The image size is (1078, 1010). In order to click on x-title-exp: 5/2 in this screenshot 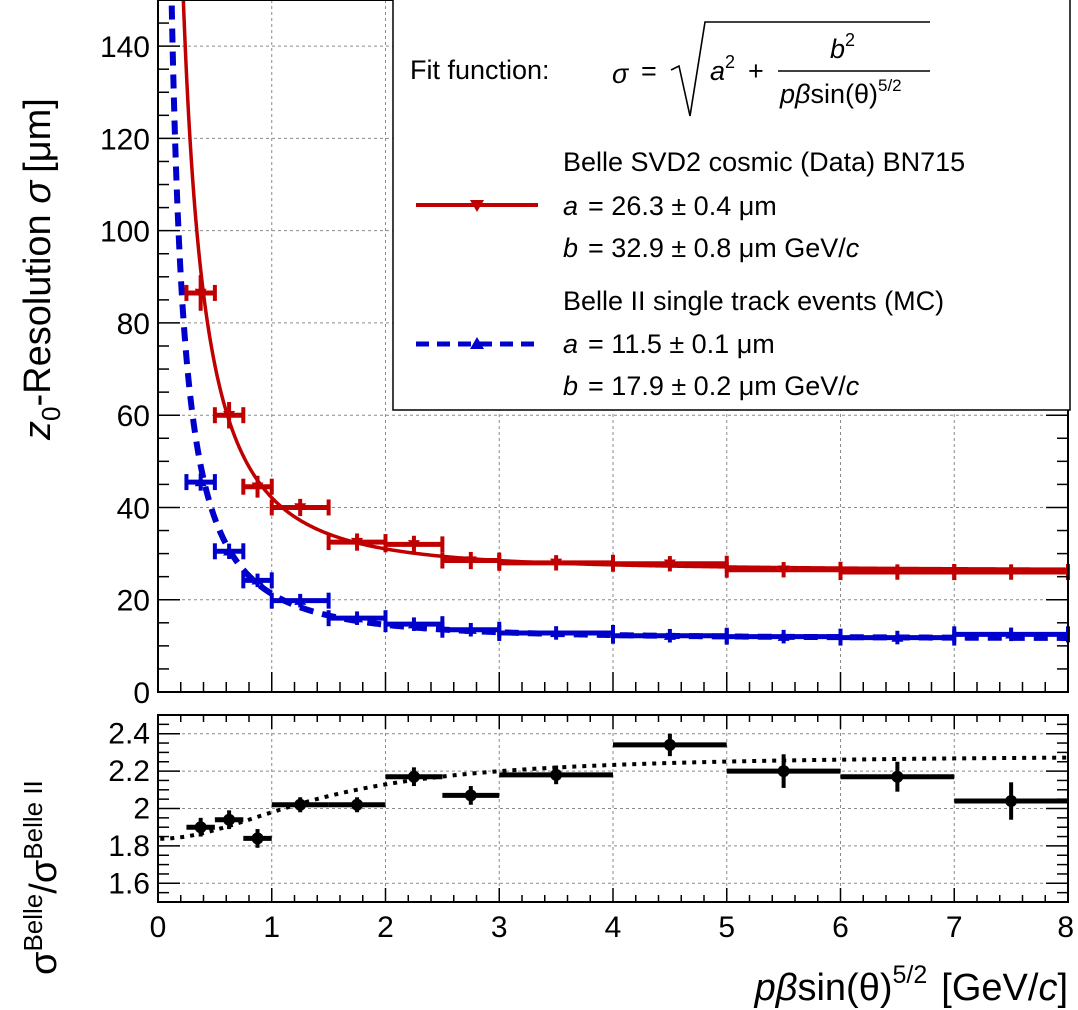, I will do `click(910, 975)`.